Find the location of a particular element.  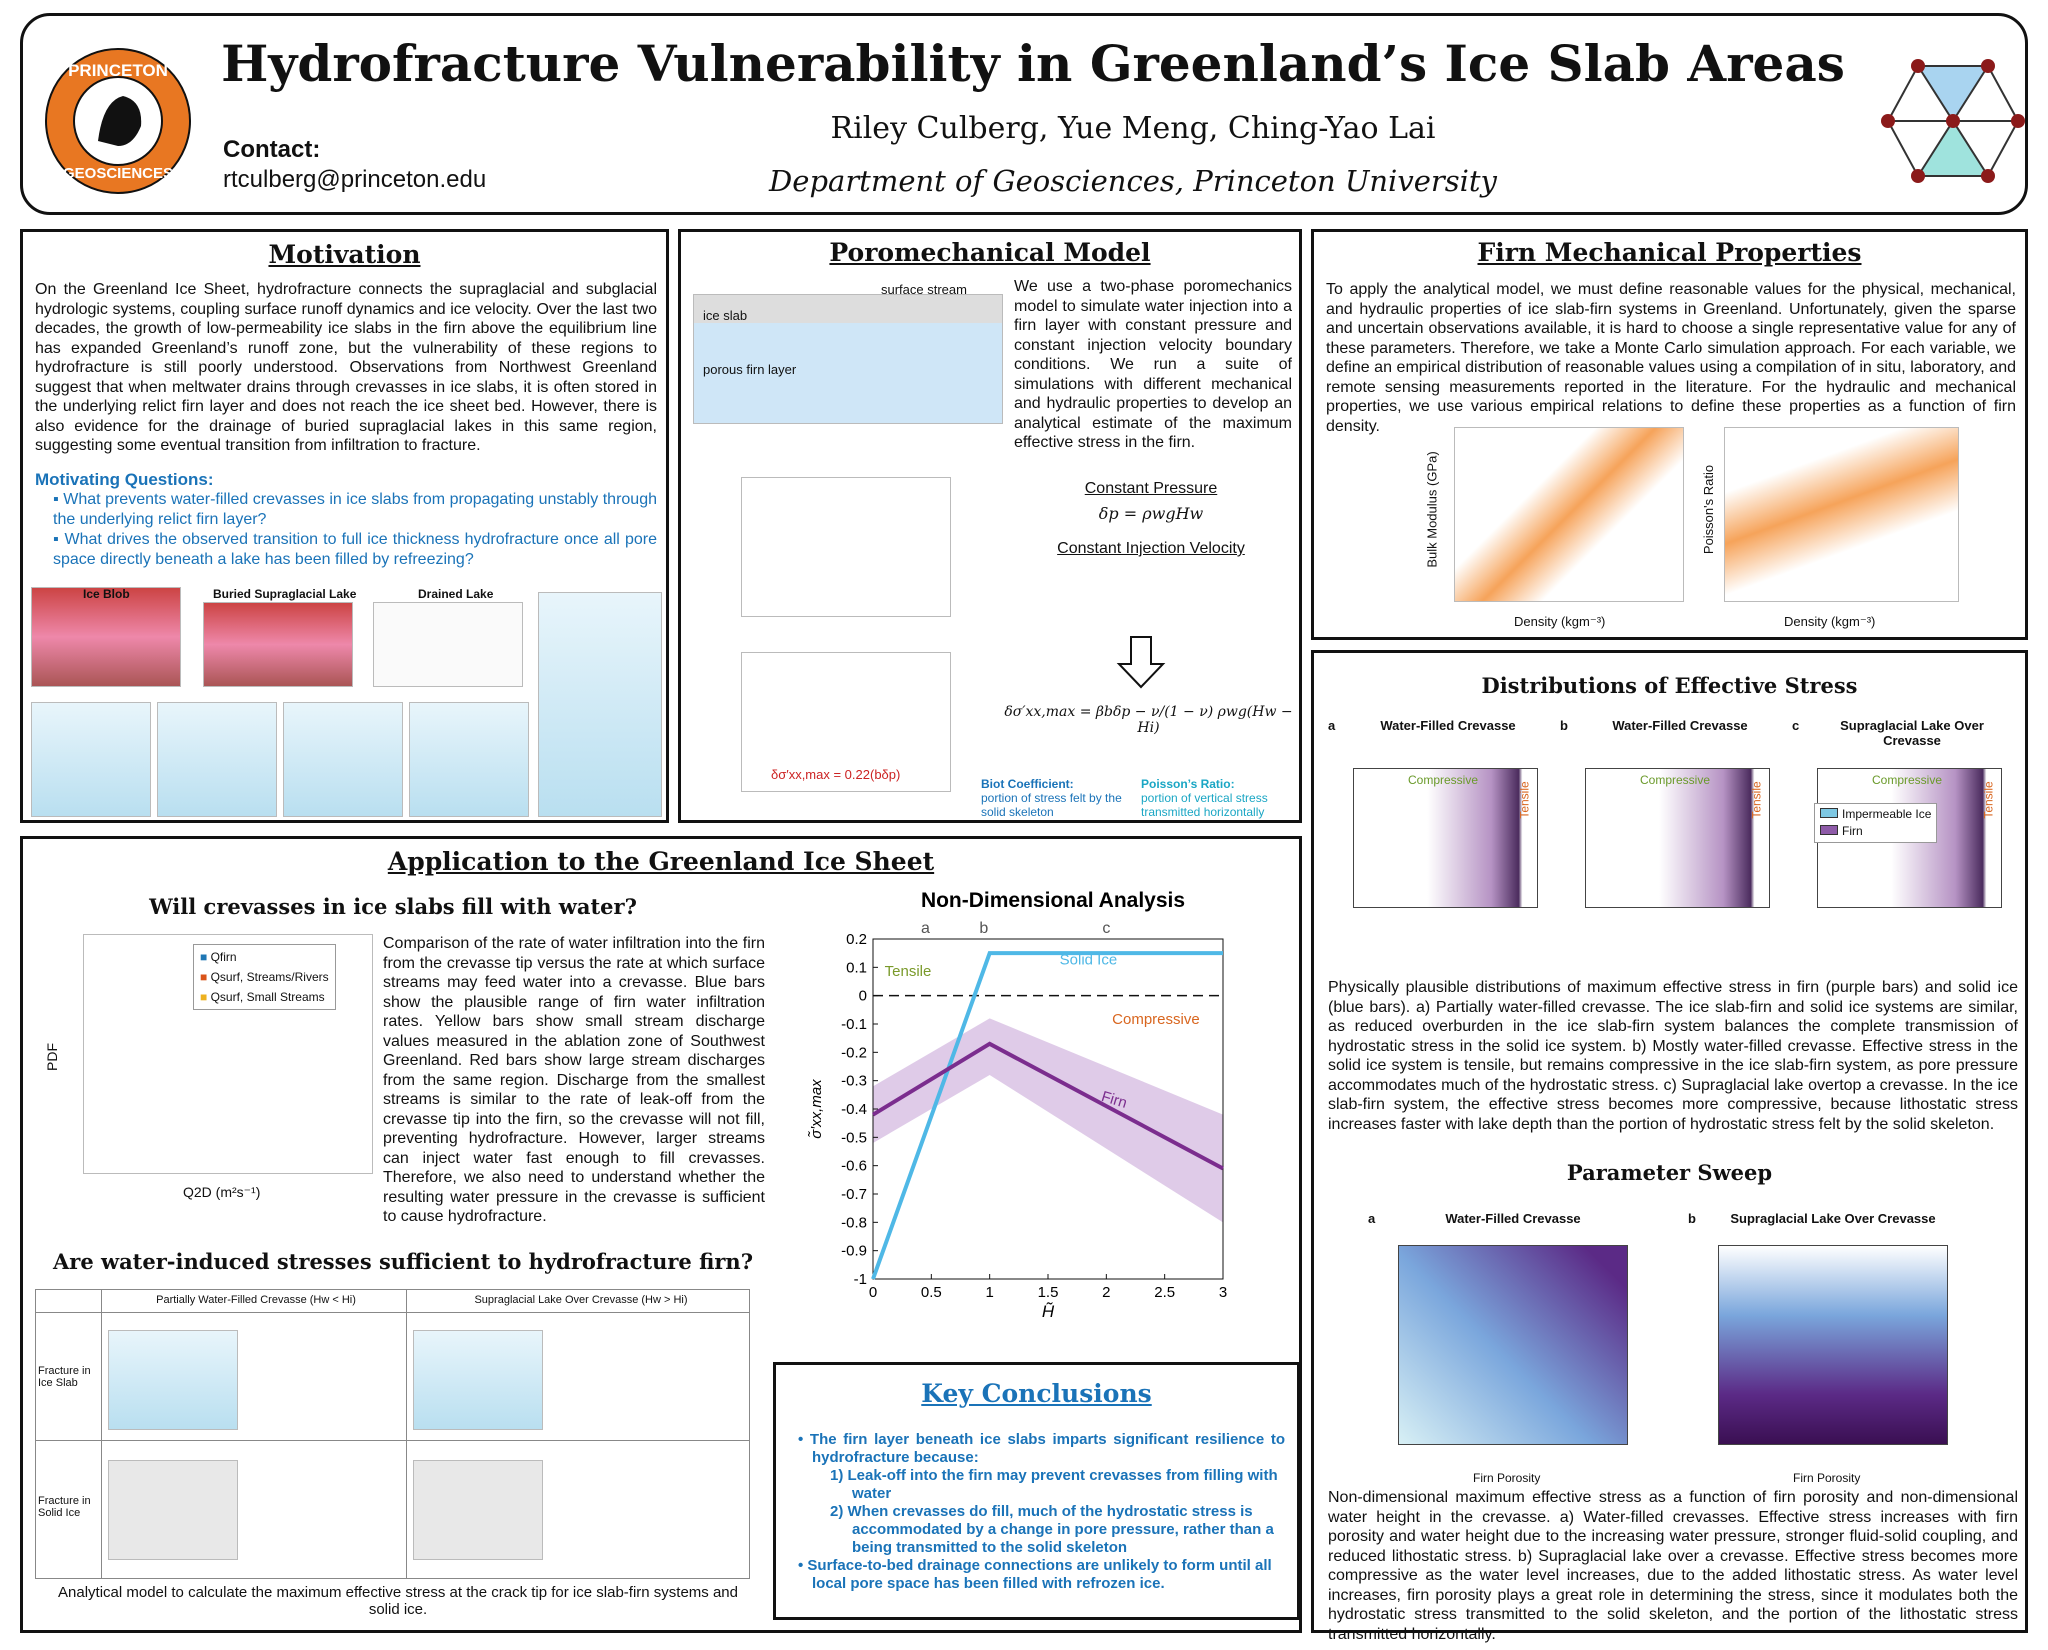

section-title: Parameter Sweep is located at coordinates (1669, 1172).